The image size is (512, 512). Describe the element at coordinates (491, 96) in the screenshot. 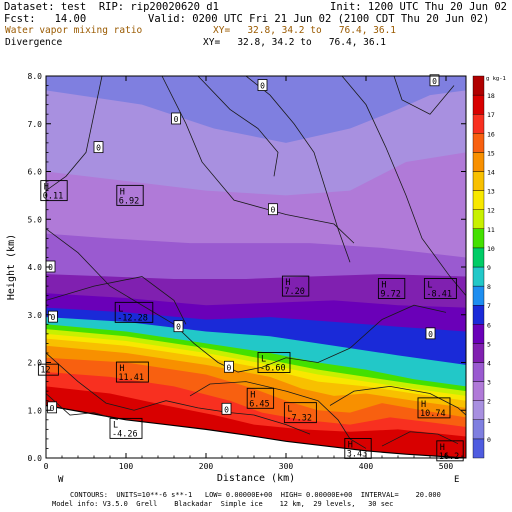

I see `colorbar-label: 18` at that location.